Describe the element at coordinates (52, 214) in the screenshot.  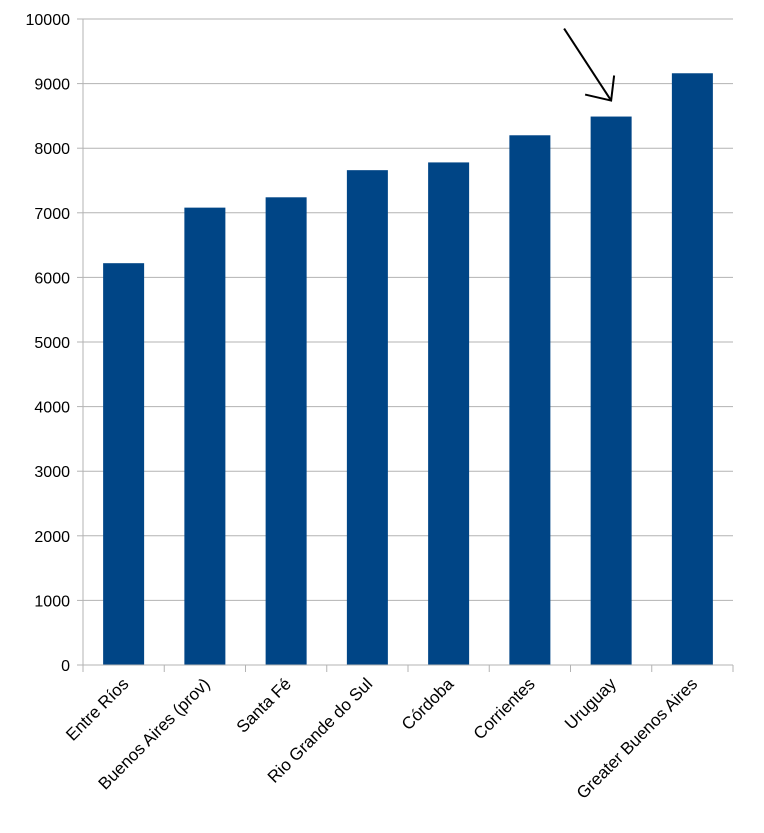
I see `y-tick-label: 7000` at that location.